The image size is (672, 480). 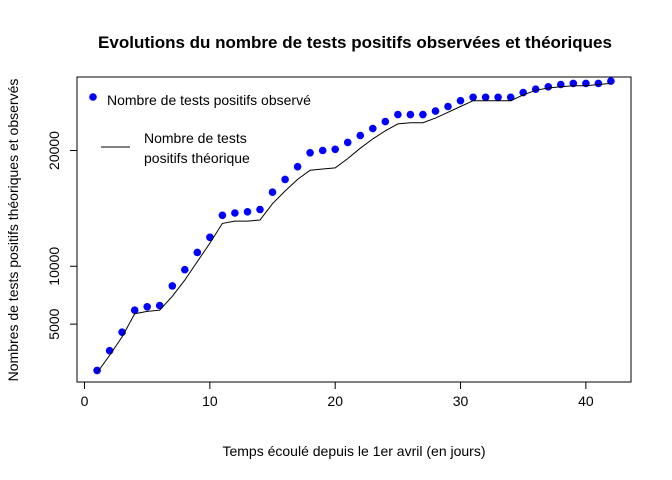 I want to click on legend-label-observed: Nombre de tests positifs observé, so click(x=209, y=100).